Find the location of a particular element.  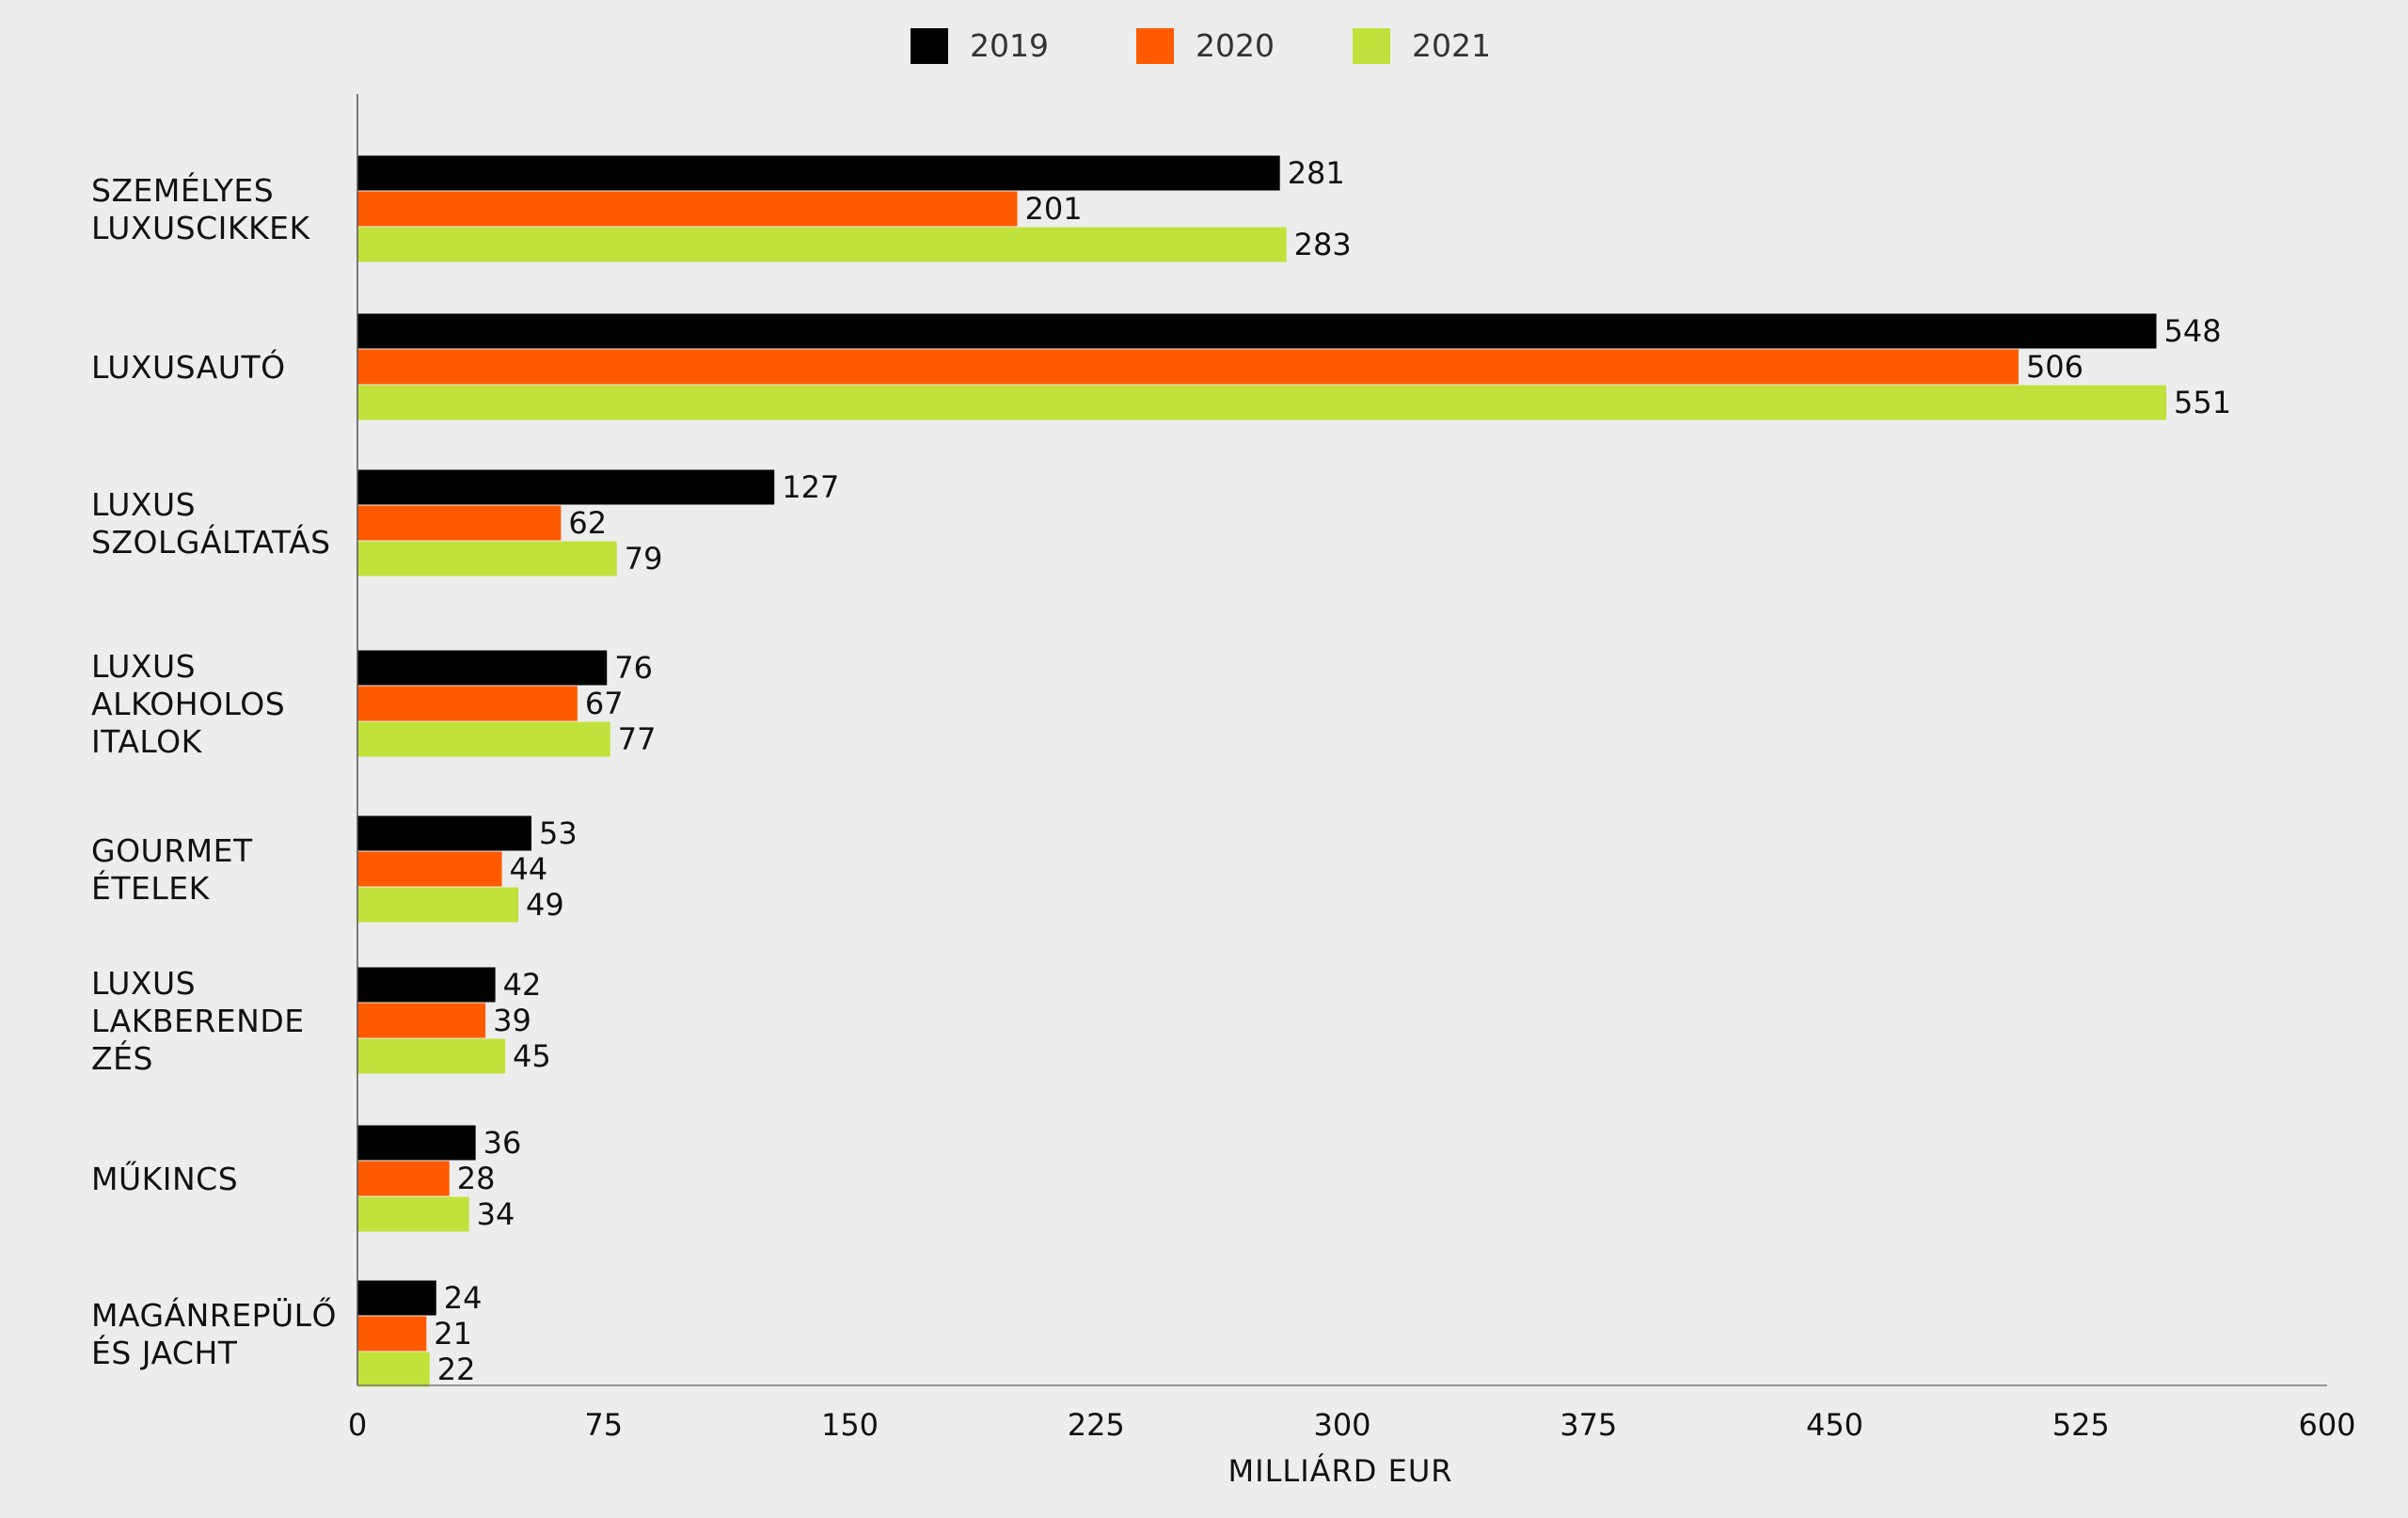

value-label-0-2020: 201 is located at coordinates (1053, 209).